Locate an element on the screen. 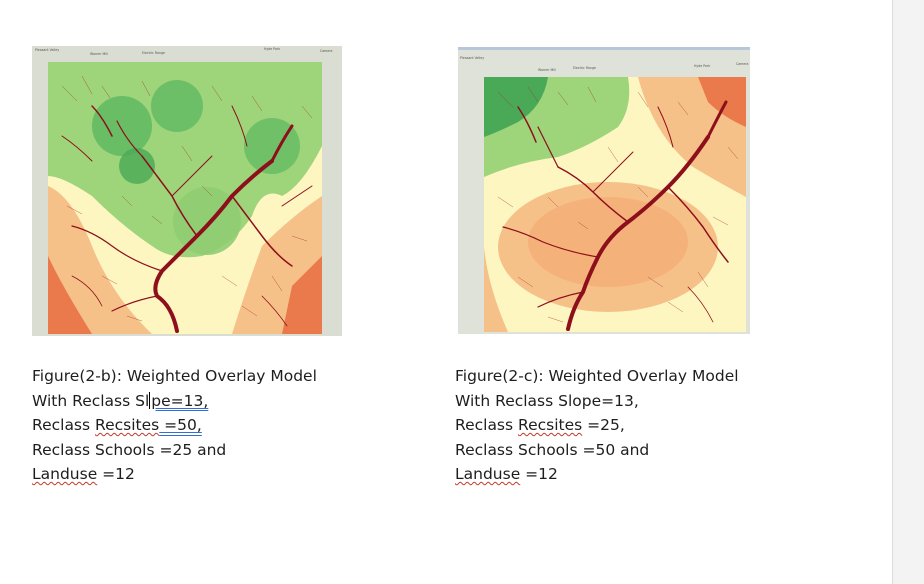  caption-2c-line-recsites: Reclass Recsites =25, is located at coordinates (597, 425).